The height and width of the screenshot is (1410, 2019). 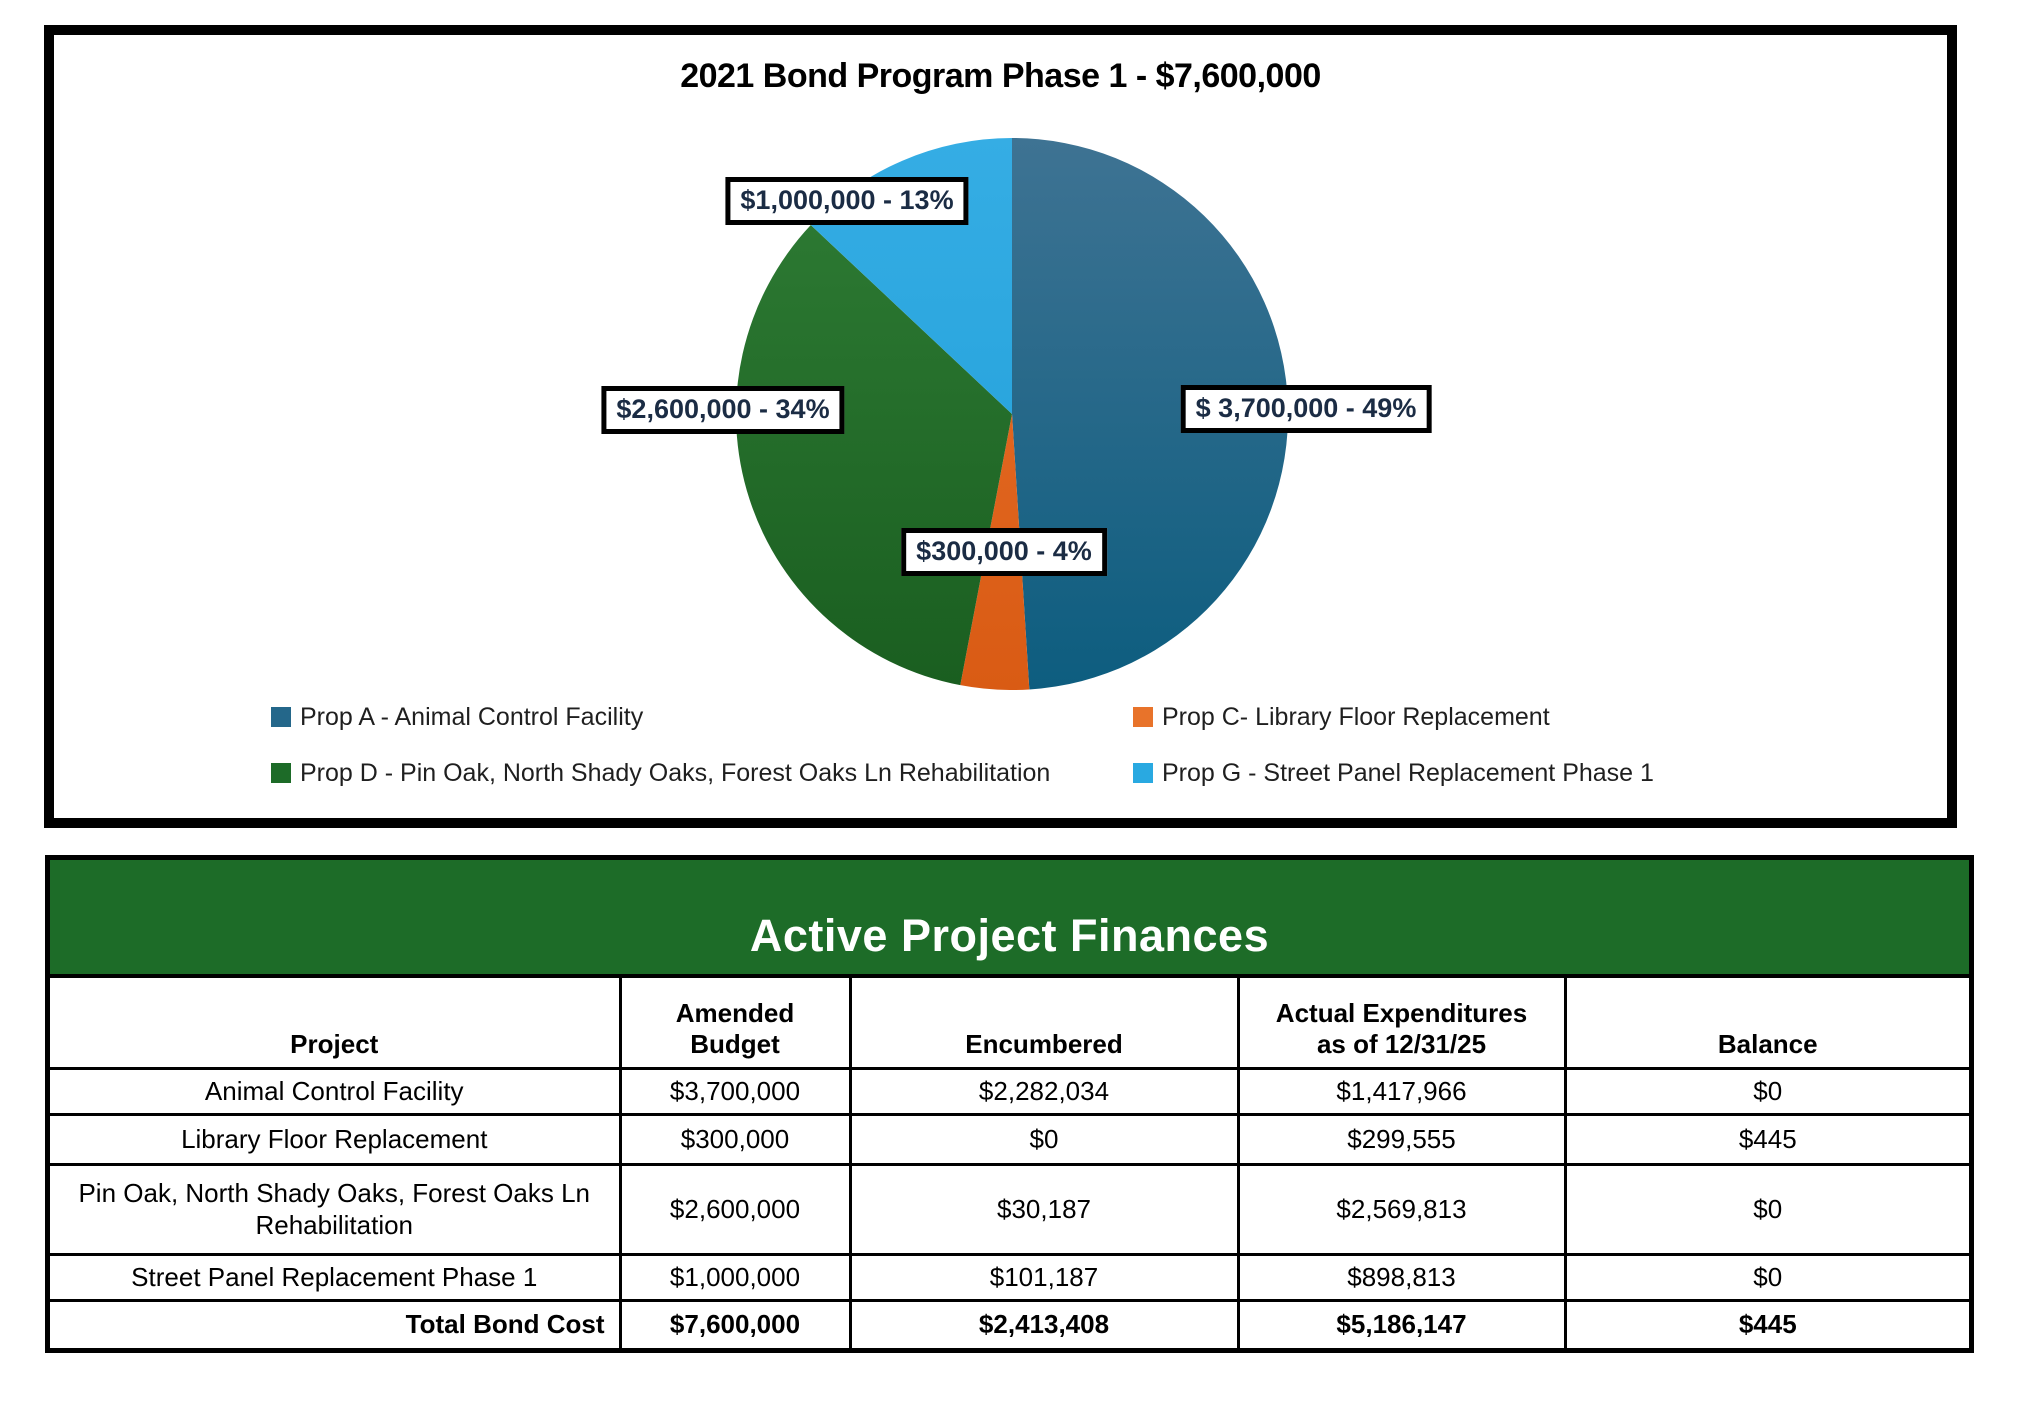 What do you see at coordinates (336, 1277) in the screenshot?
I see `cell-project: Street Panel Replacement Phase 1` at bounding box center [336, 1277].